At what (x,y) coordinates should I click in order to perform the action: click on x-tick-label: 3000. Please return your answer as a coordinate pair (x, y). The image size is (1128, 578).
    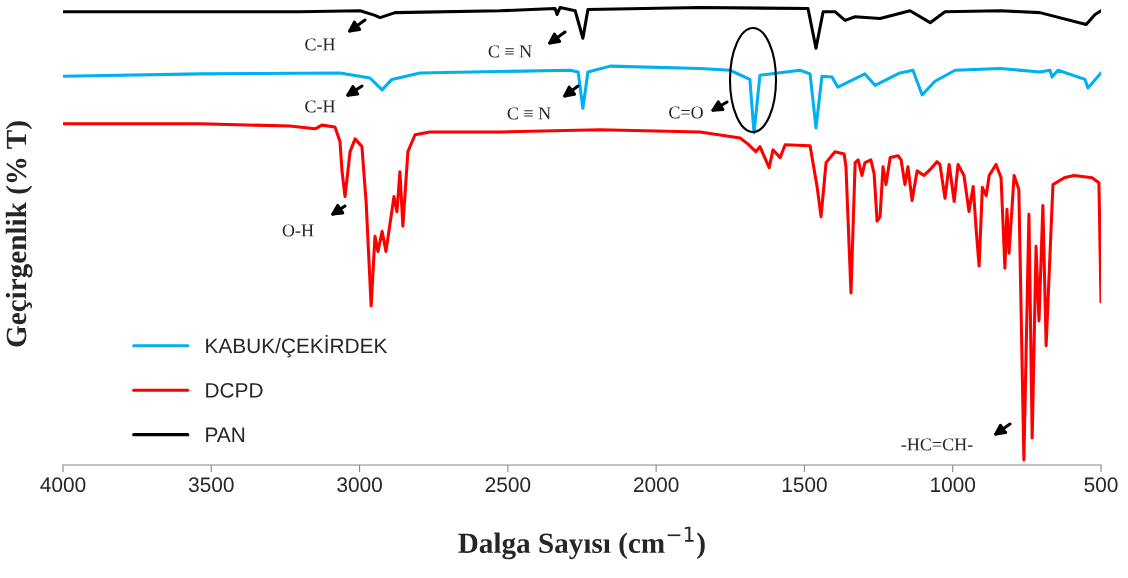
    Looking at the image, I should click on (359, 485).